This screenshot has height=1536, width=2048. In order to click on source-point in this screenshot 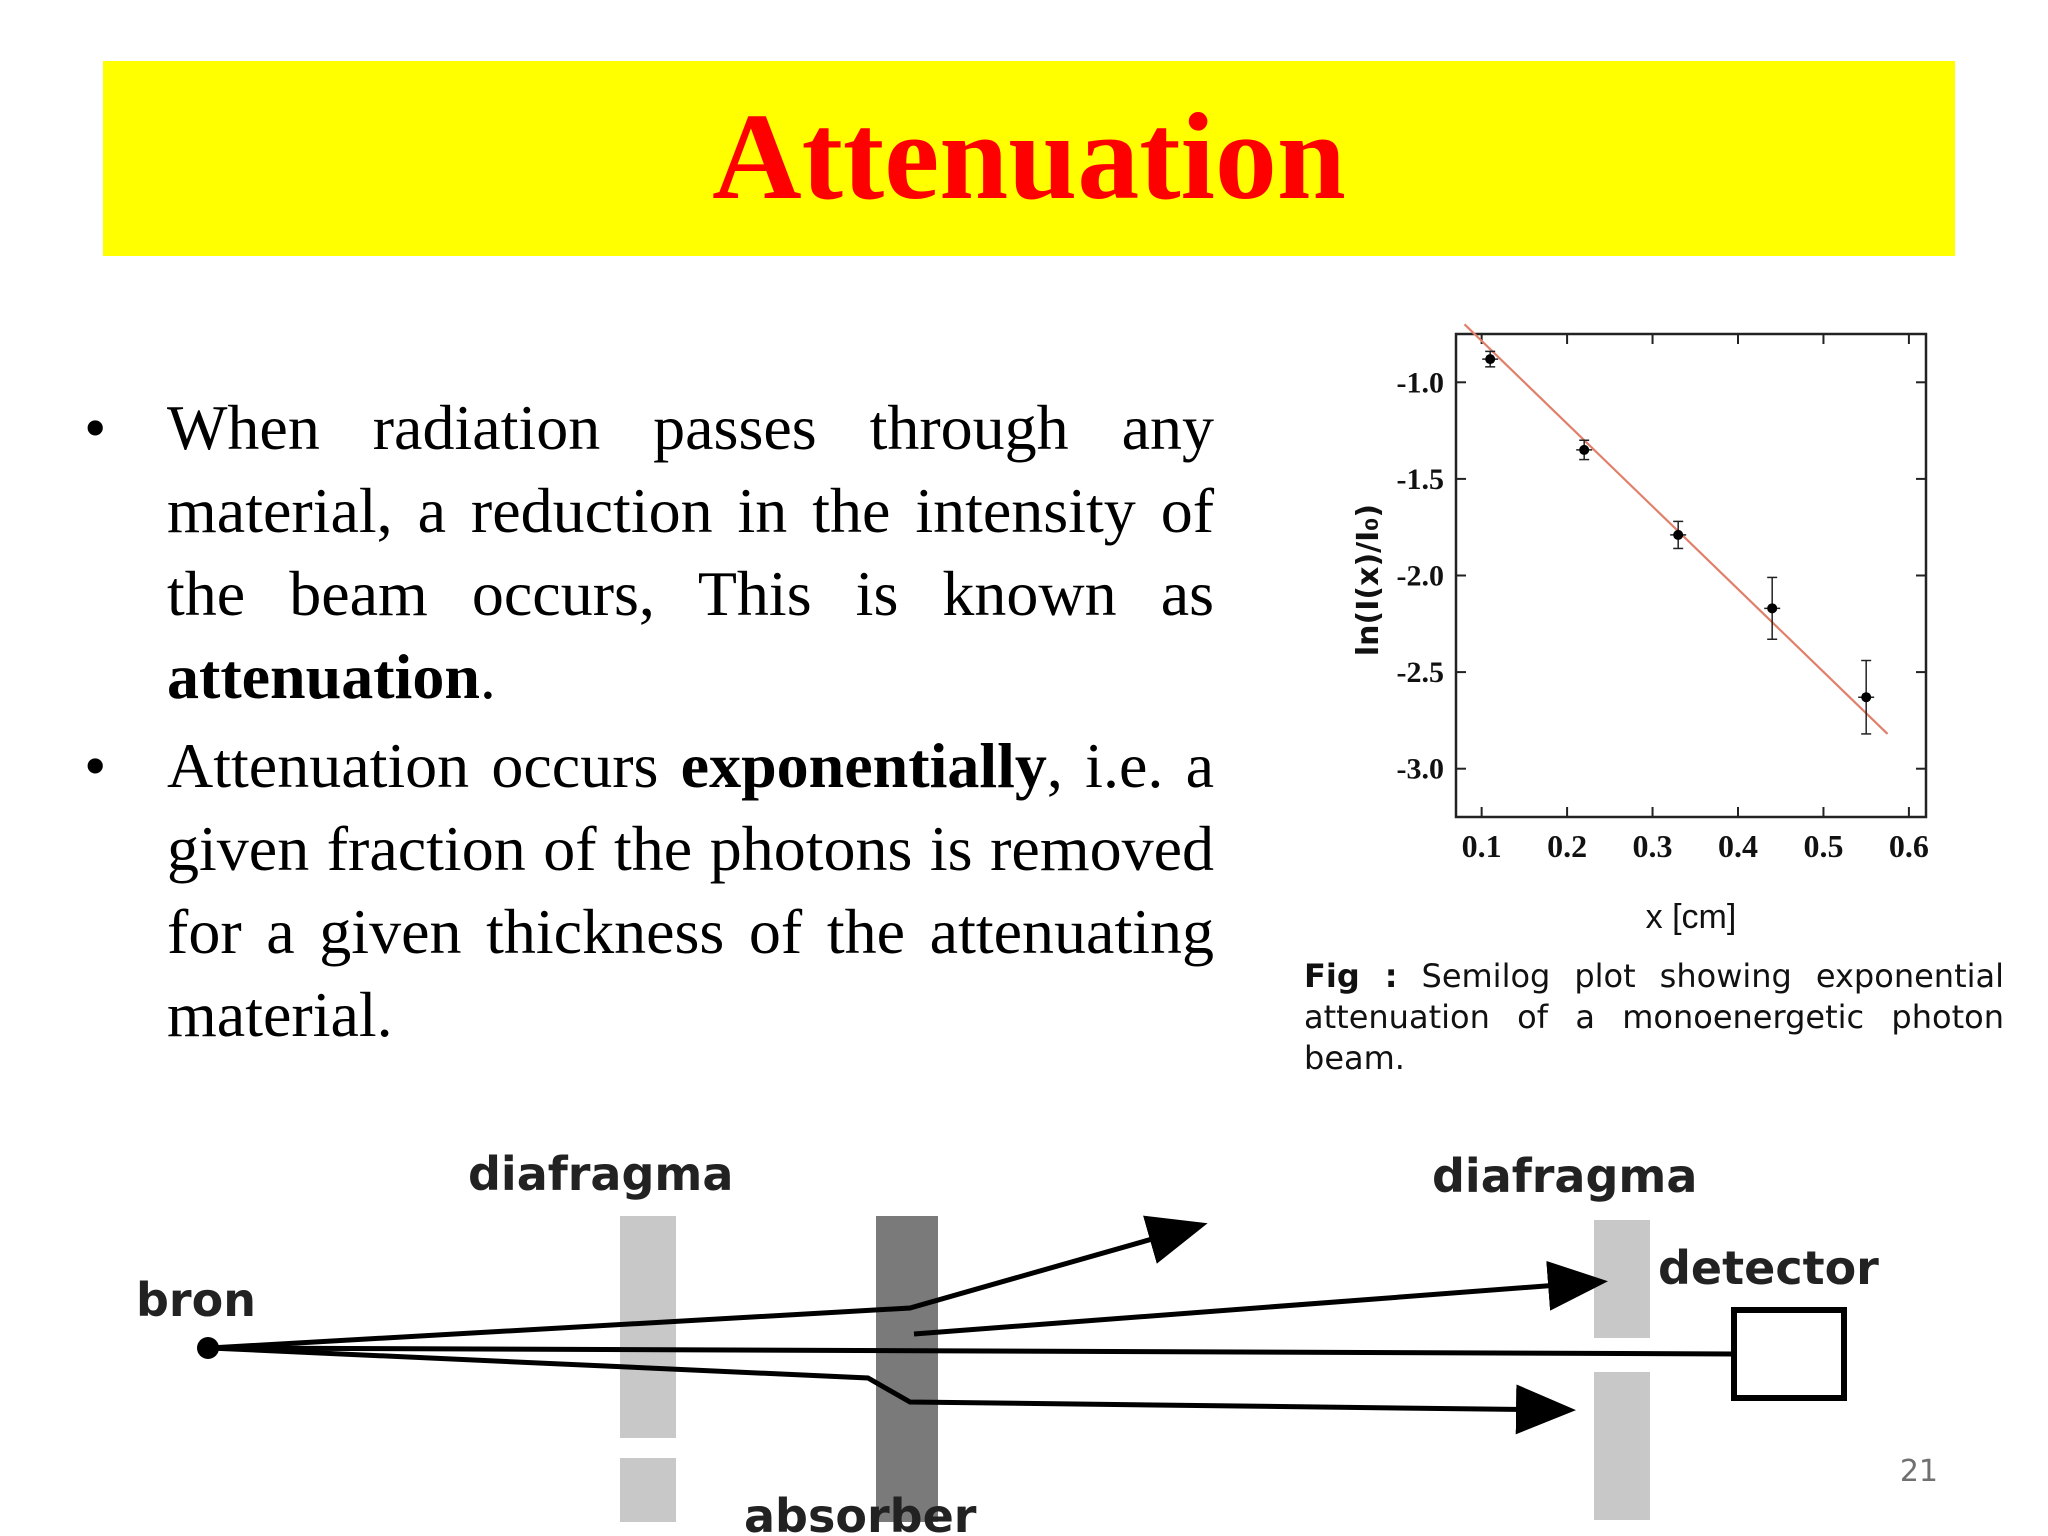, I will do `click(208, 1348)`.